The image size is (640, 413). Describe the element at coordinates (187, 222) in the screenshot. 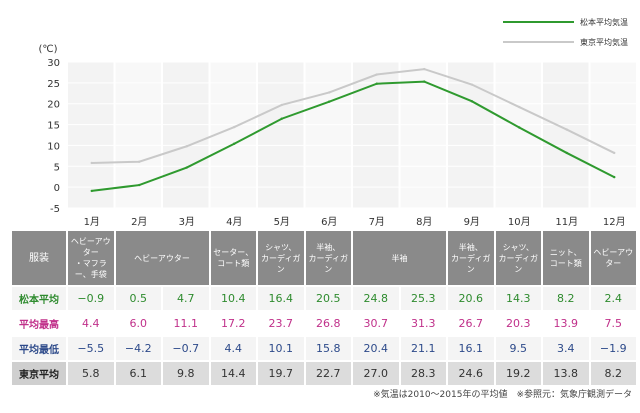

I see `x-tick-label: 3月` at that location.